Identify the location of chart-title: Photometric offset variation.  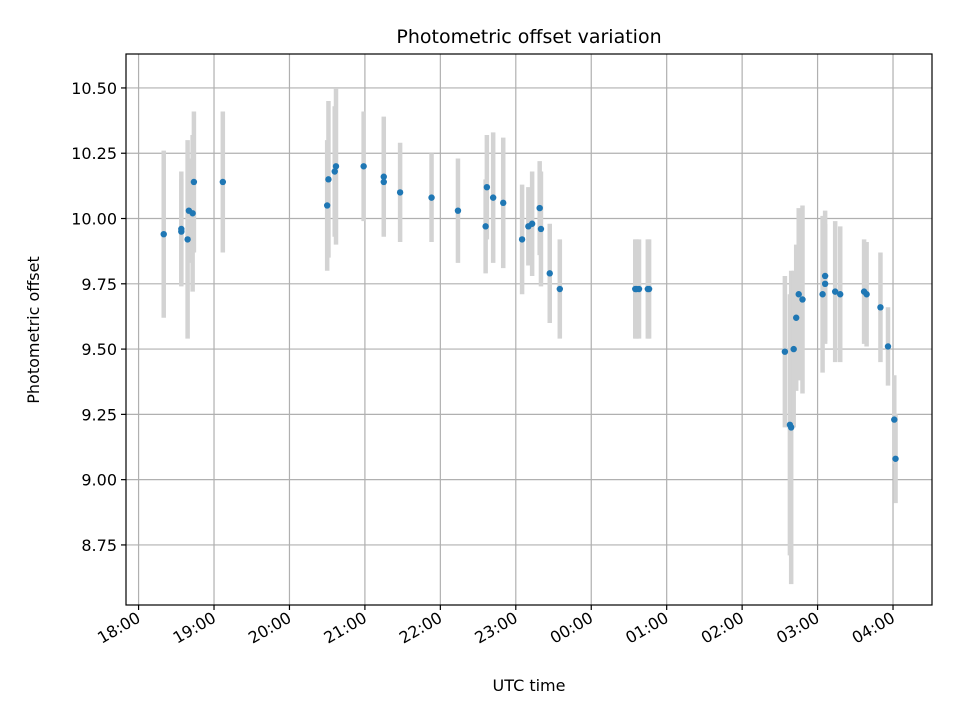
(528, 37).